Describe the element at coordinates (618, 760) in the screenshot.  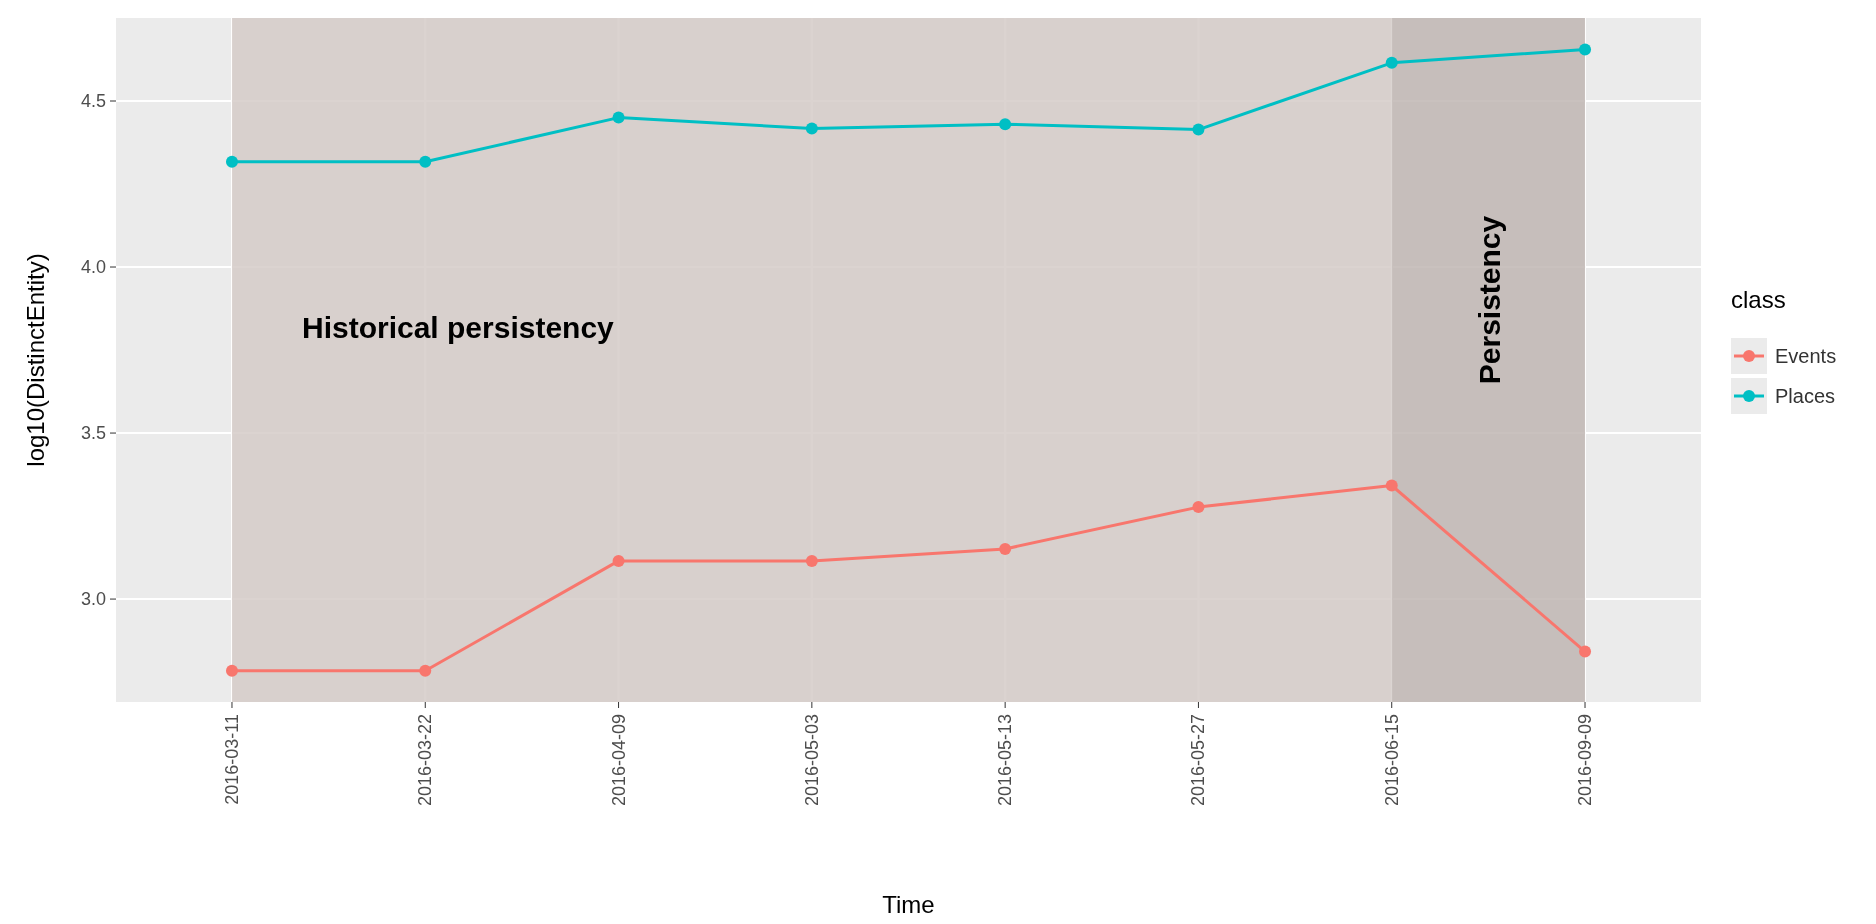
I see `x-tick-label: 2016-04-09` at that location.